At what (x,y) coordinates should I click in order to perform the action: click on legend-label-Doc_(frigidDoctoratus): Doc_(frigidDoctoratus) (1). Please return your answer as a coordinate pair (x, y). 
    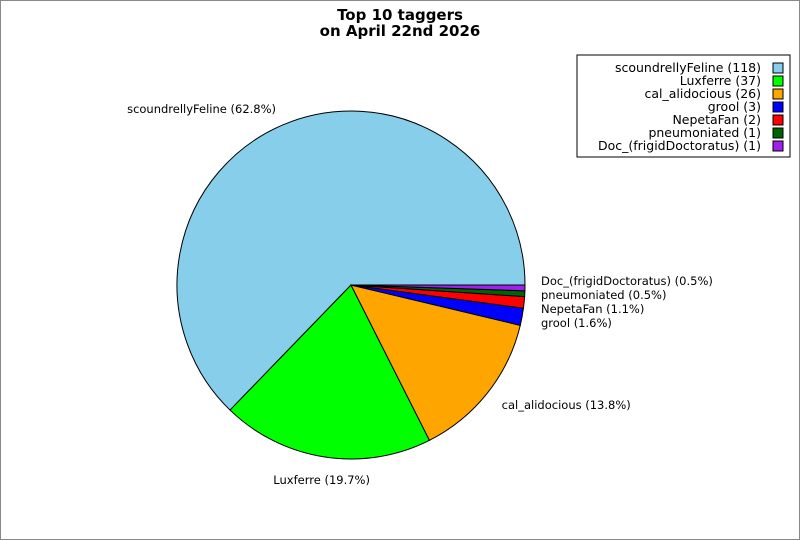
    Looking at the image, I should click on (679, 145).